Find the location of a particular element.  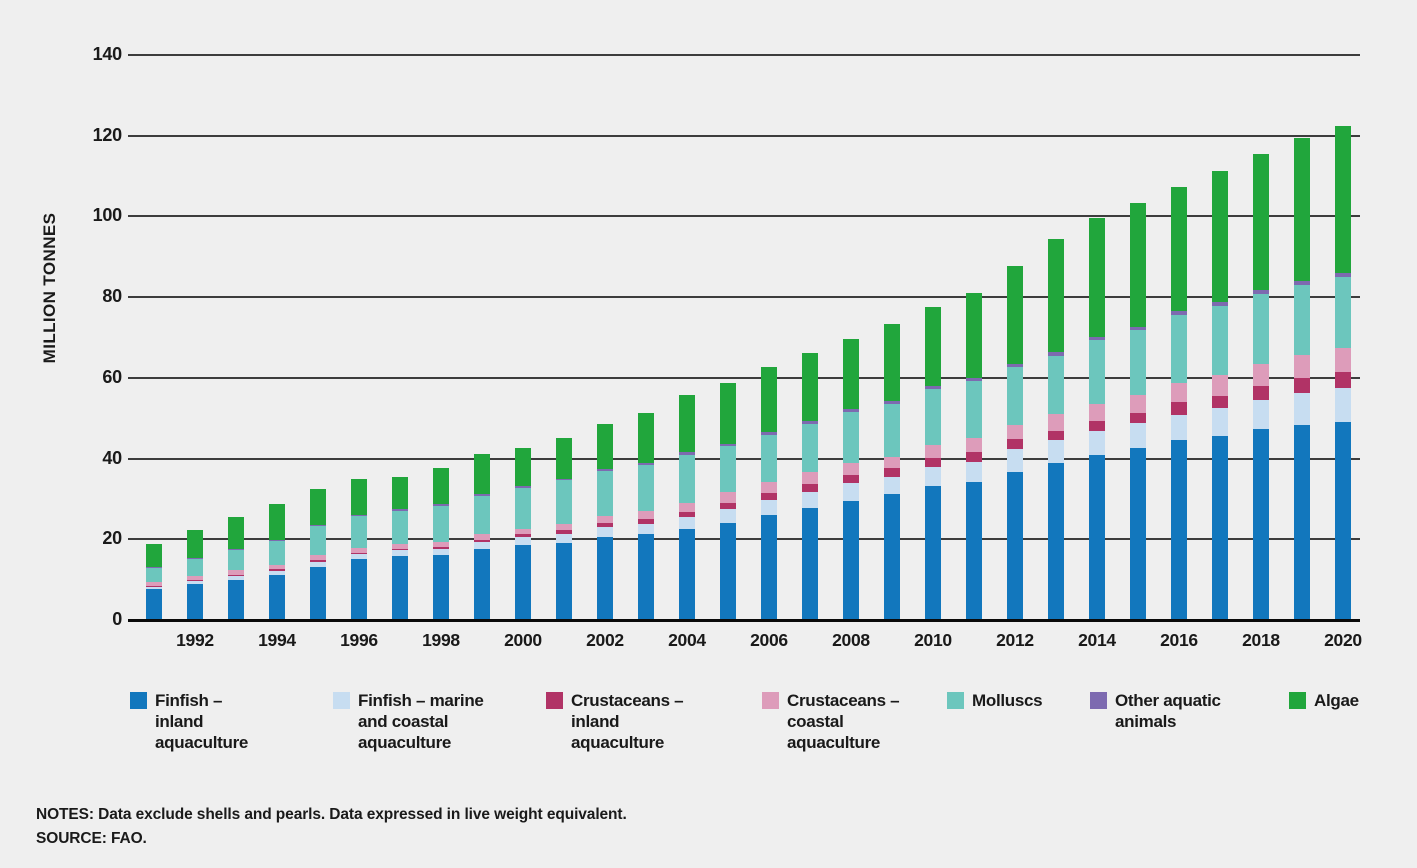

x-axis-line is located at coordinates (744, 620).